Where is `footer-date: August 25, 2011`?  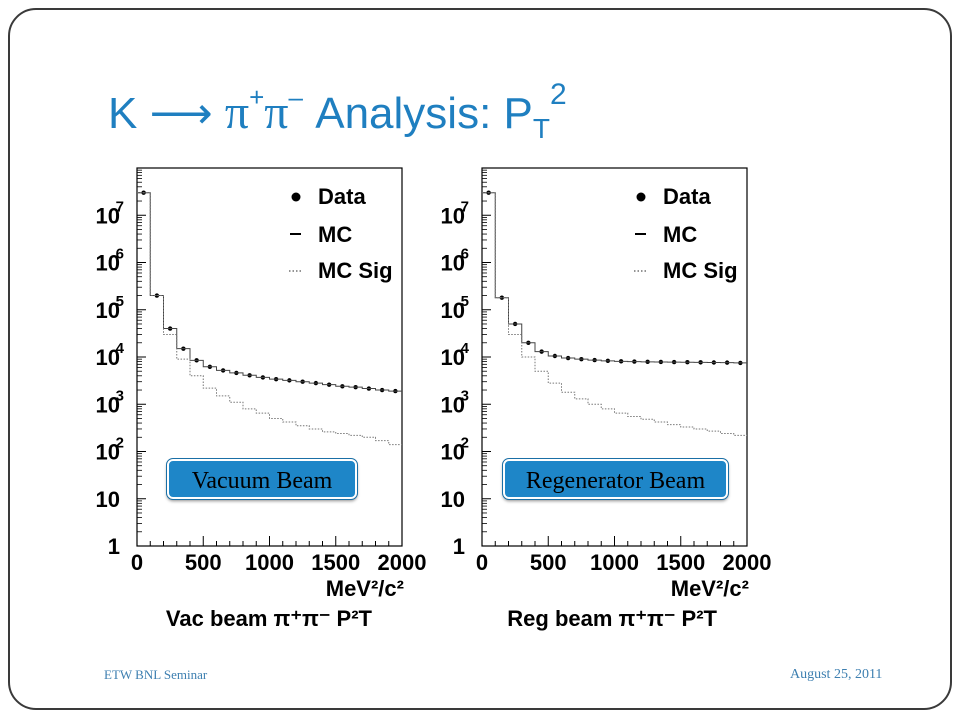 footer-date: August 25, 2011 is located at coordinates (836, 674).